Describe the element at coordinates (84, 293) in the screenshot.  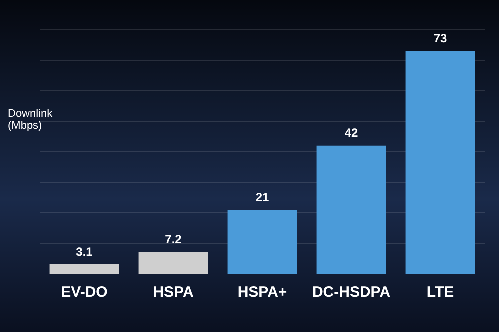
I see `x-tick-label: EV-DO` at that location.